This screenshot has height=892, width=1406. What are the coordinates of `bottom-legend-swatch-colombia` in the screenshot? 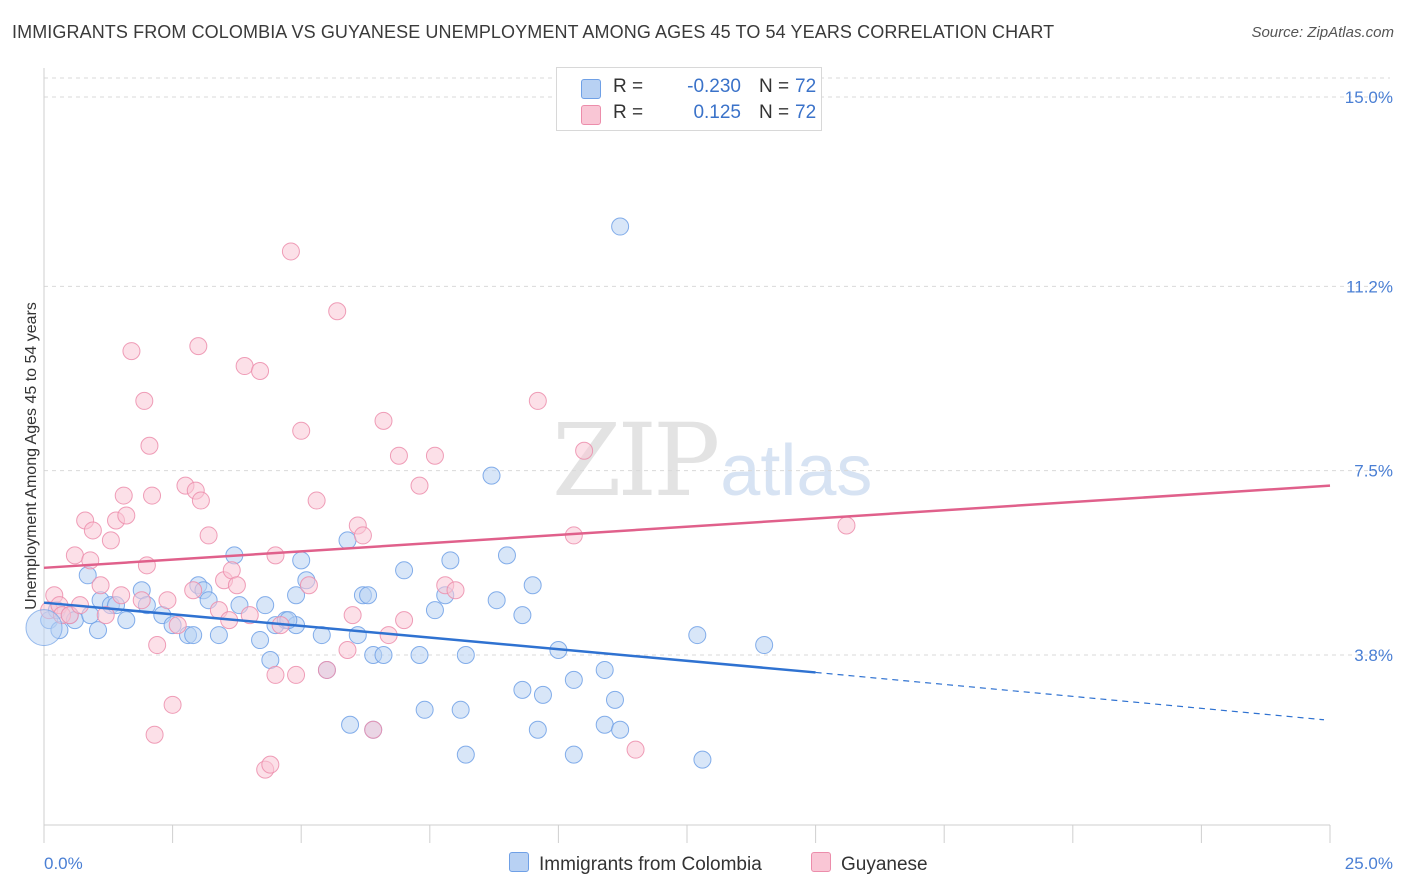 It's located at (519, 862).